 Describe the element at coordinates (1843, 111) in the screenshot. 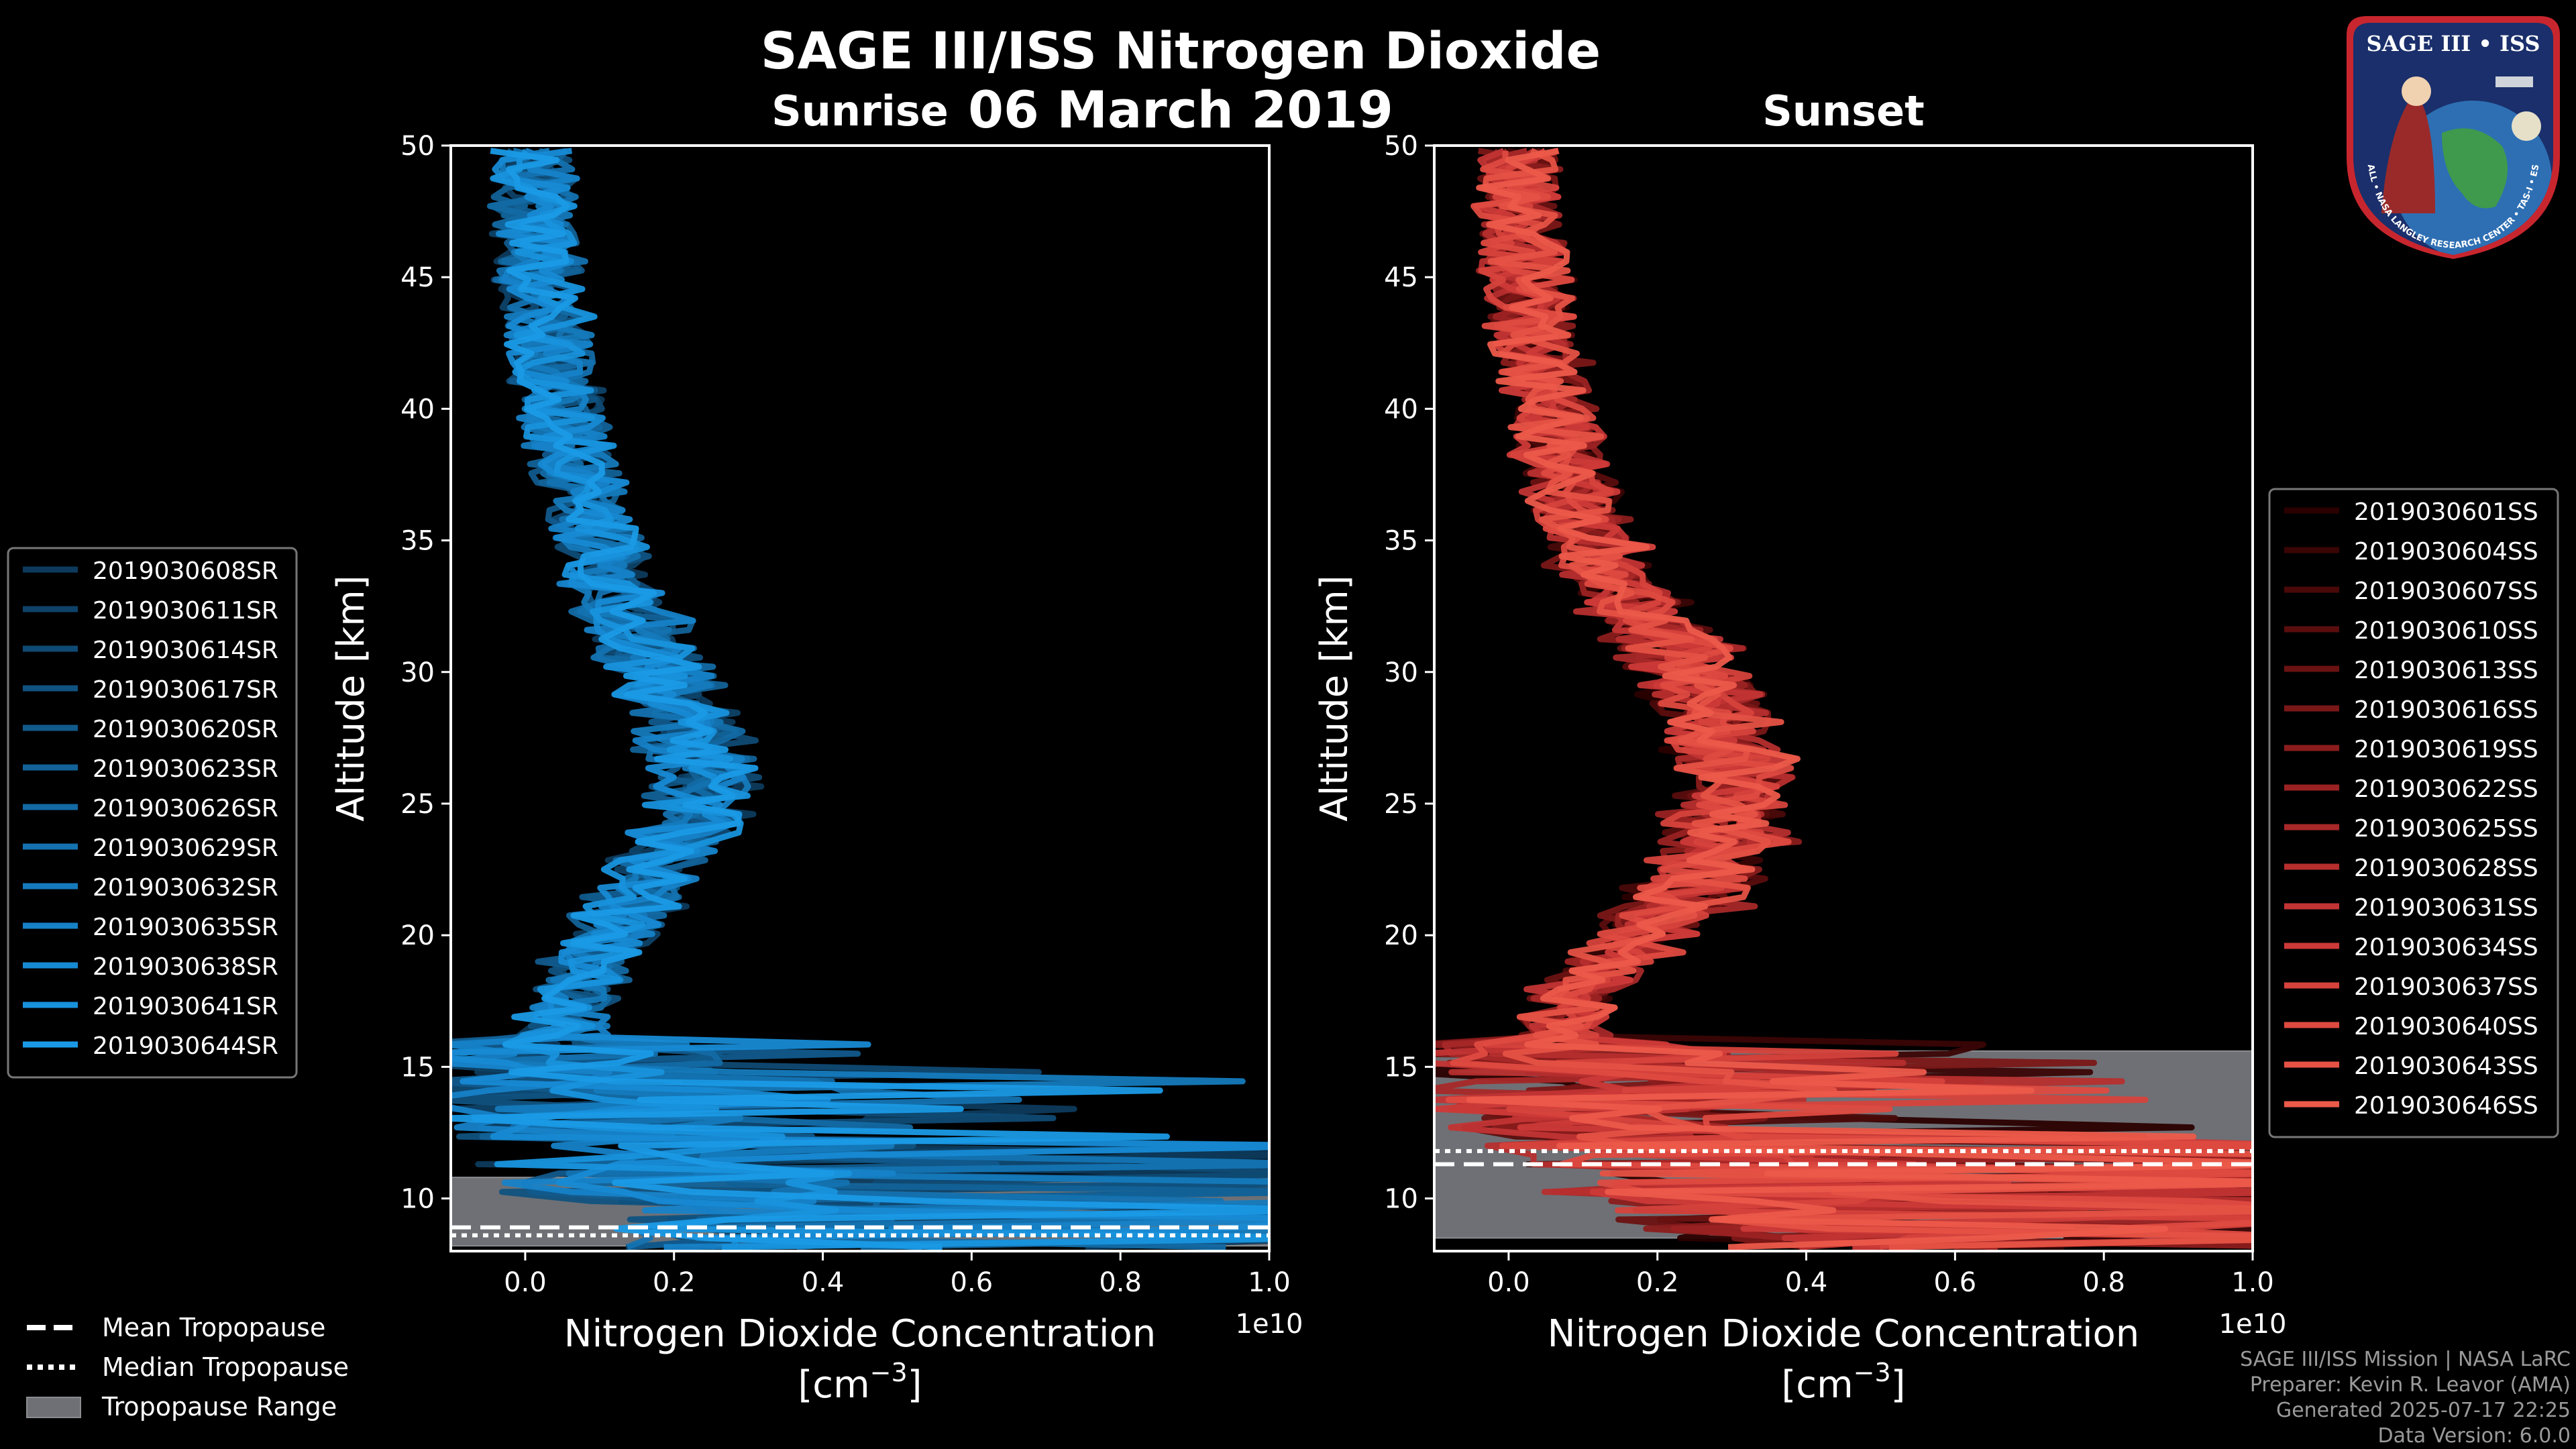

I see `panel-title: Sunset` at that location.